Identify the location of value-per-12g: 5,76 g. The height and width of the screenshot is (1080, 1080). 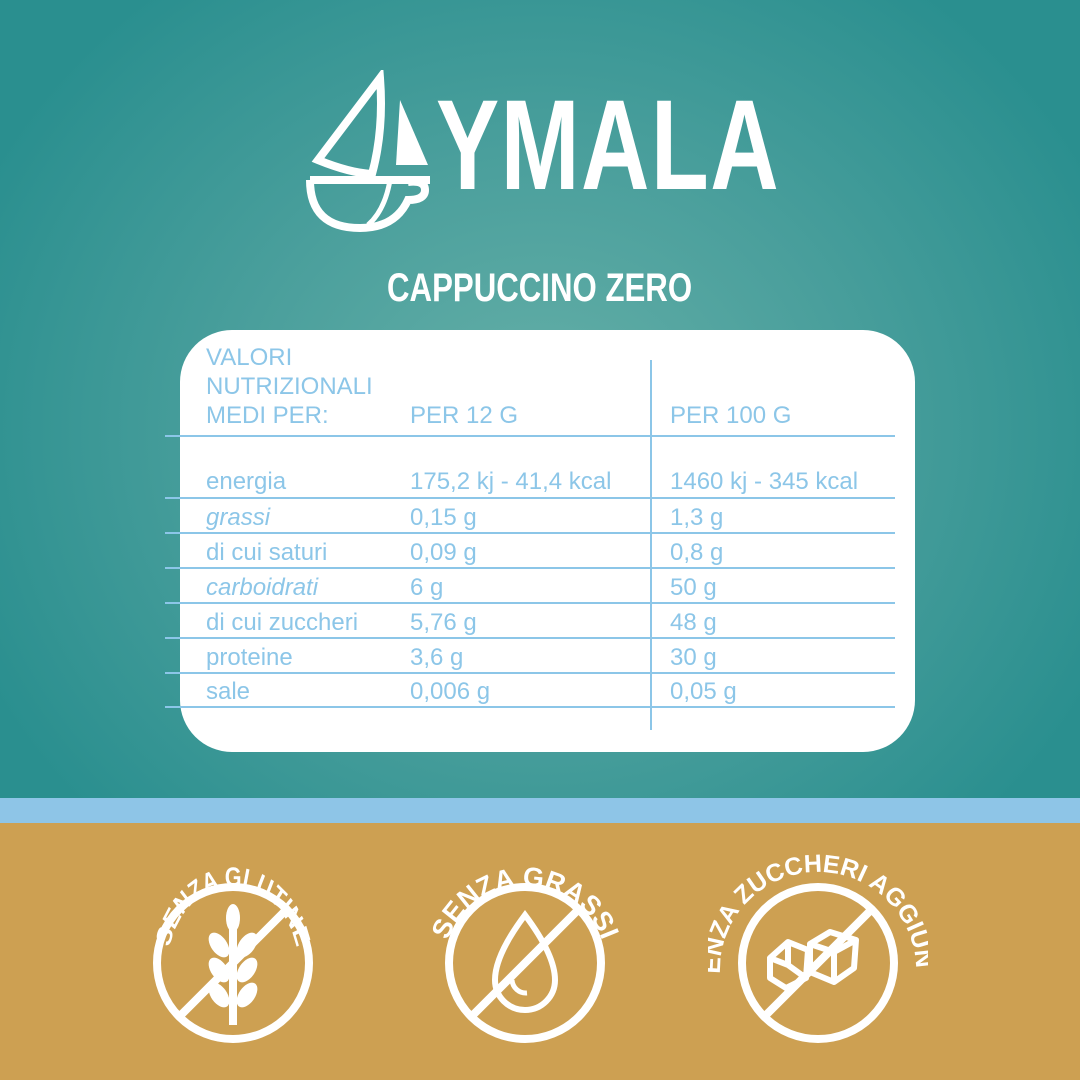
(443, 622).